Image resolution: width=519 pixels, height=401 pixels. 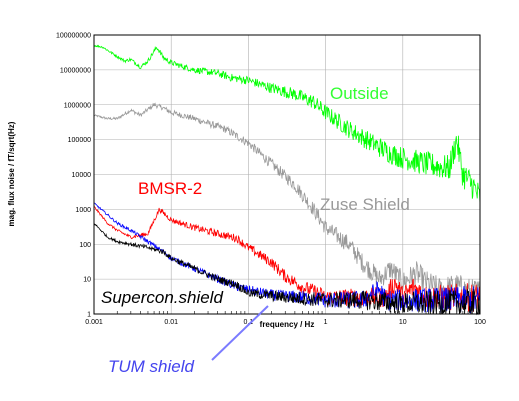 I want to click on annotation-bmsr-2: BMSR-2, so click(x=170, y=188).